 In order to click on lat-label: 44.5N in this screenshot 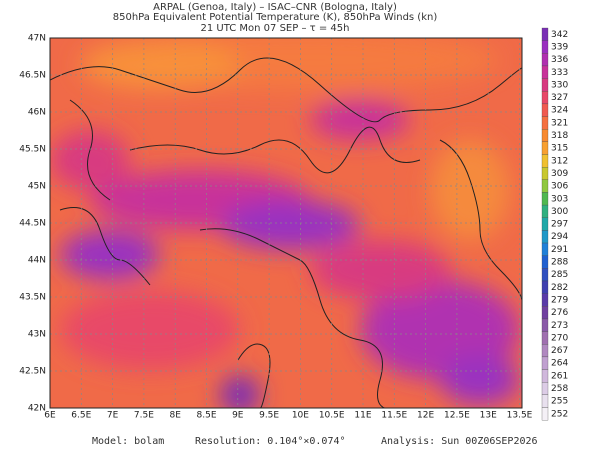, I will do `click(32, 224)`.